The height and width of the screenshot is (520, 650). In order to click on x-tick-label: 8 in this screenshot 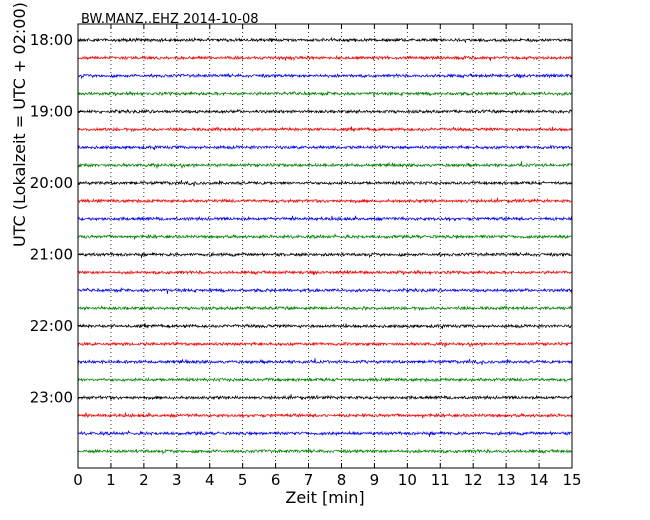, I will do `click(342, 480)`.